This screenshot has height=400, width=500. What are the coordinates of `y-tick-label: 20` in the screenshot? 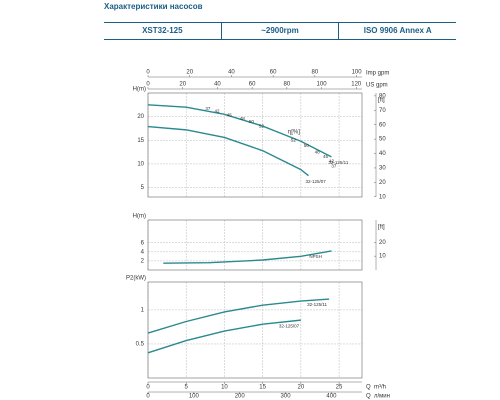 It's located at (140, 117).